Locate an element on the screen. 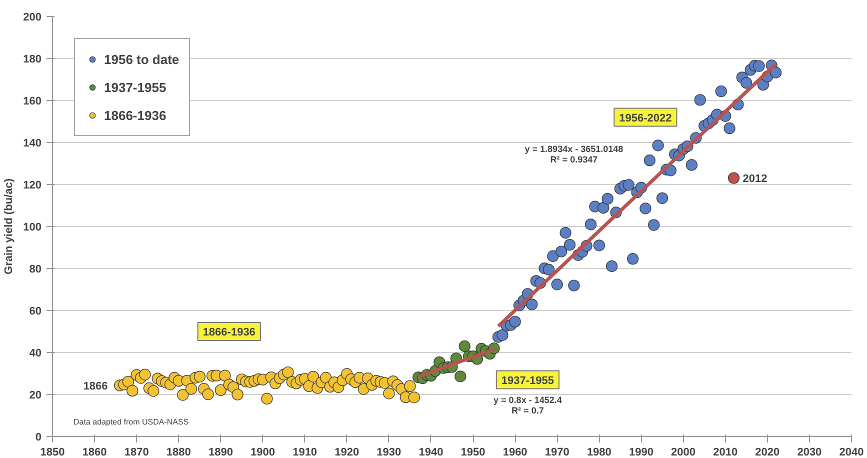 The width and height of the screenshot is (867, 458). annotation: 1937-1955 is located at coordinates (527, 380).